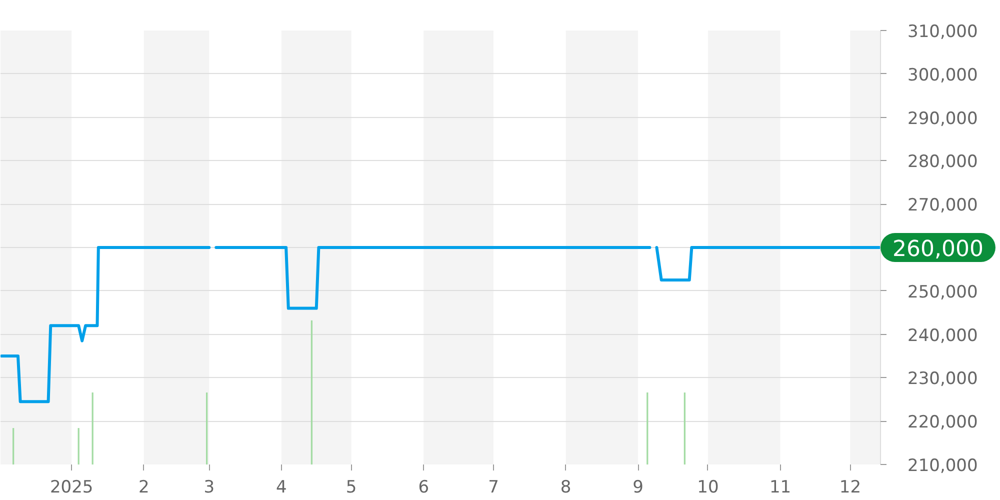  Describe the element at coordinates (281, 488) in the screenshot. I see `x-tick-label: 4` at that location.